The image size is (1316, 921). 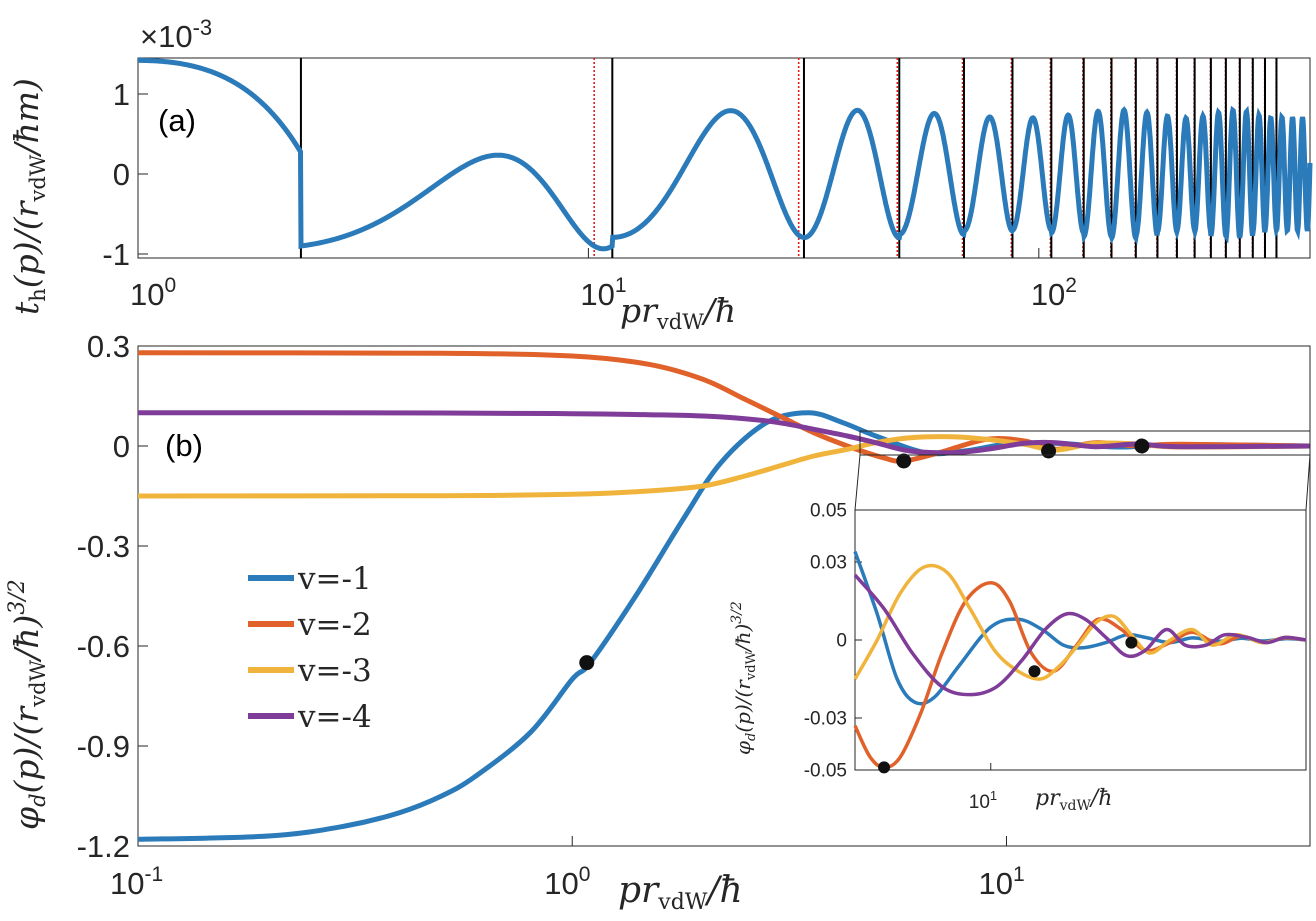 I want to click on panel-a-x-ticks: 10⁰ 10¹ 10², so click(x=603, y=280).